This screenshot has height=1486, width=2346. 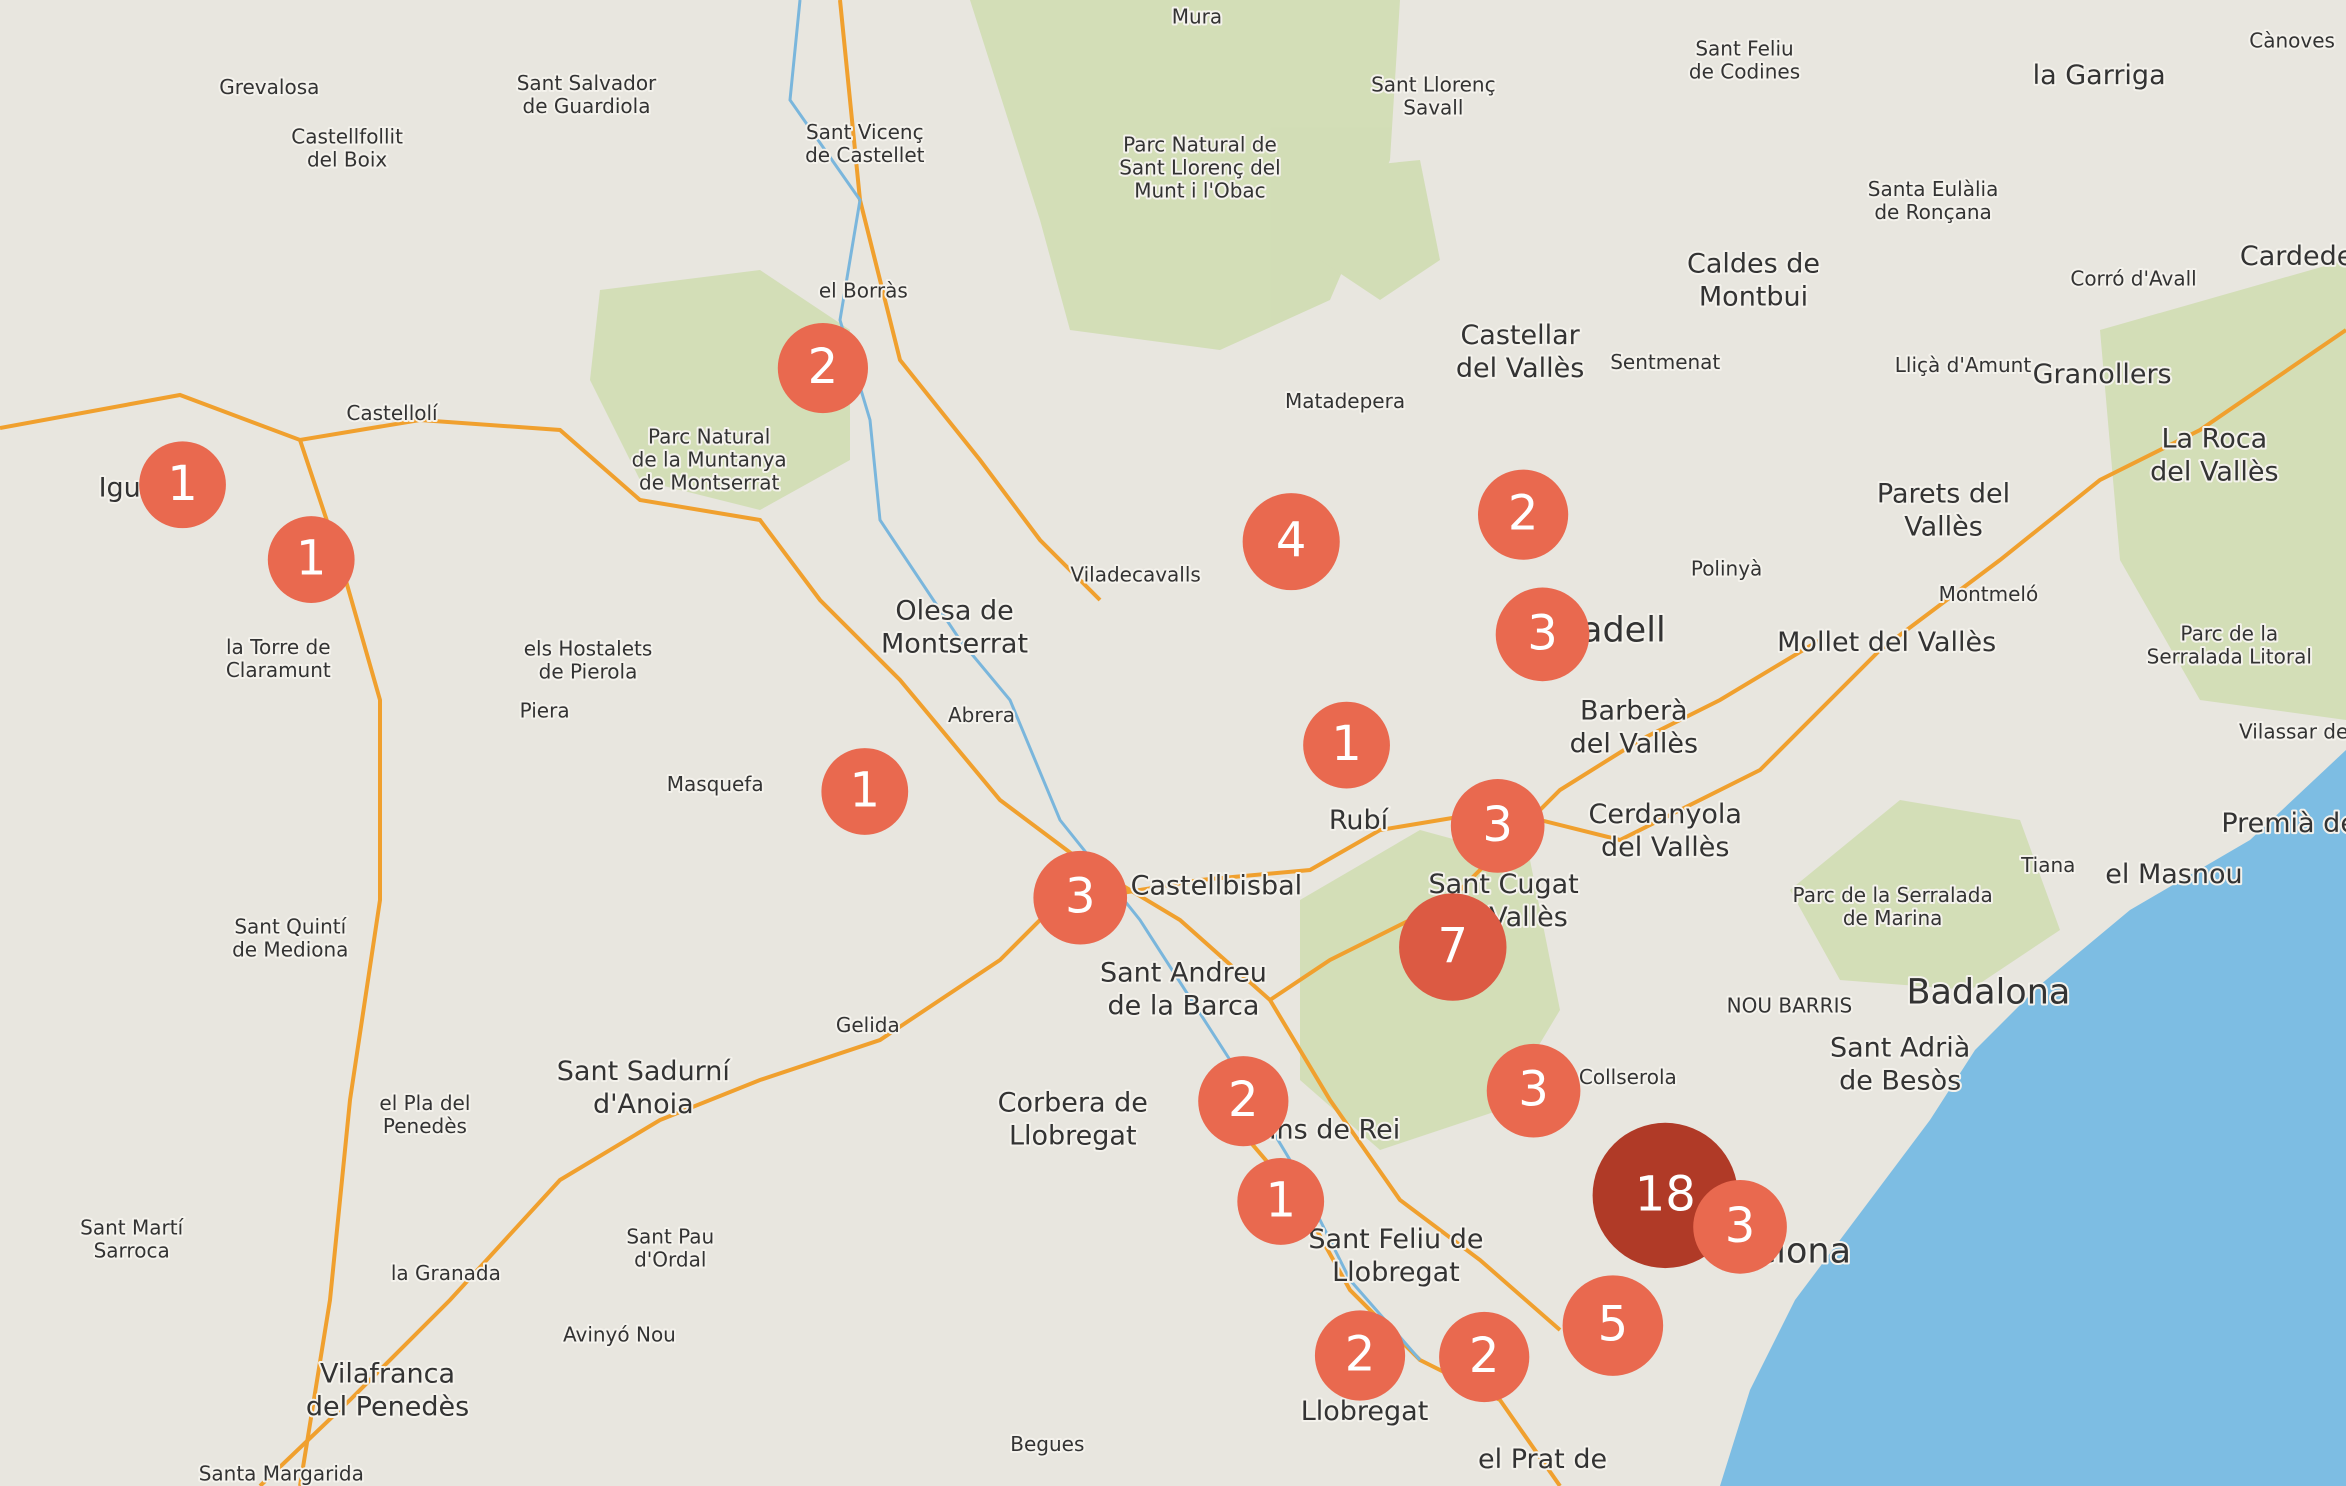 What do you see at coordinates (2293, 256) in the screenshot?
I see `place-label: Cardede` at bounding box center [2293, 256].